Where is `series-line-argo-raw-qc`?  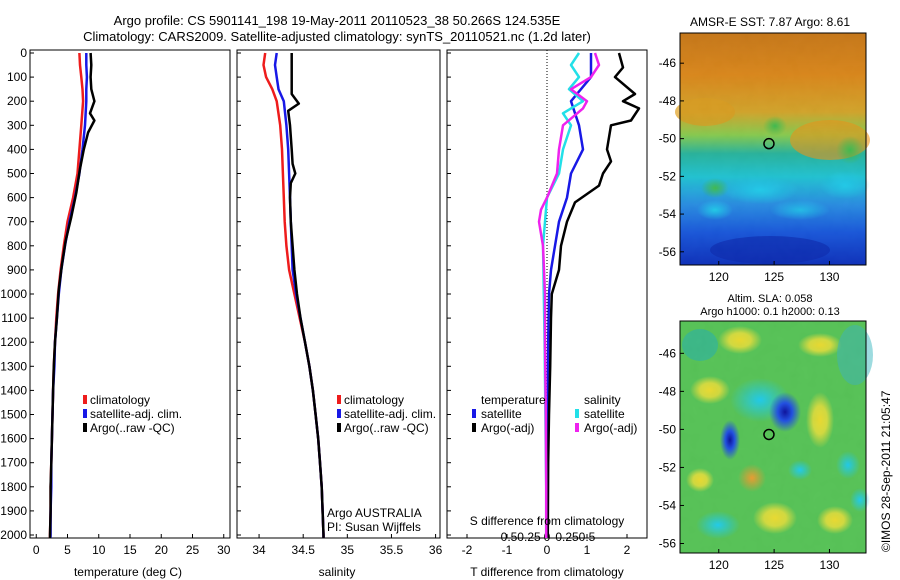 series-line-argo-raw-qc is located at coordinates (305, 295).